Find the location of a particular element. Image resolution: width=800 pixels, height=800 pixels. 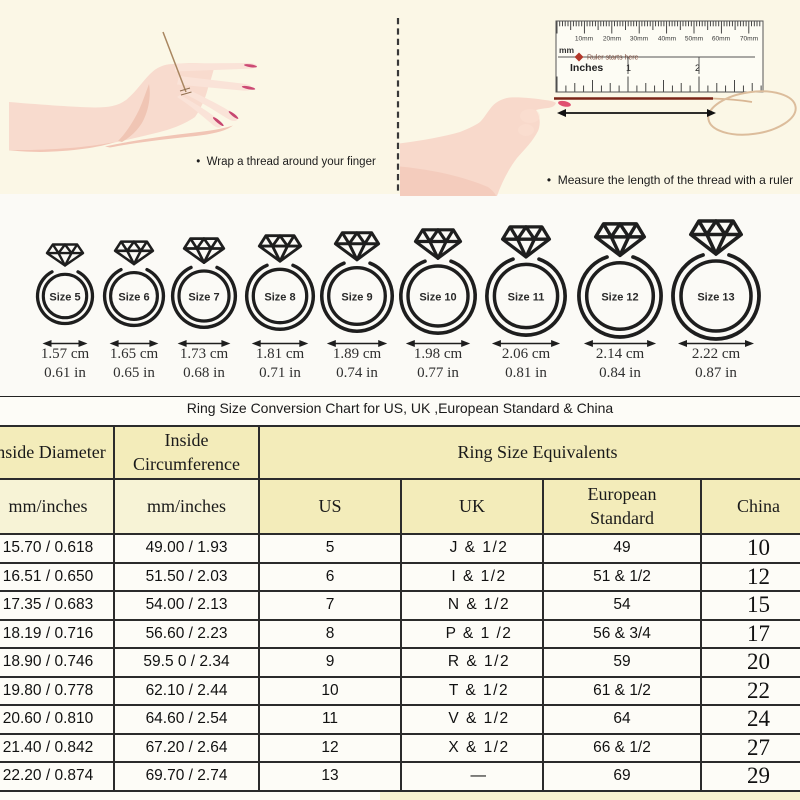

svg-text: 1.98 cm is located at coordinates (438, 354).